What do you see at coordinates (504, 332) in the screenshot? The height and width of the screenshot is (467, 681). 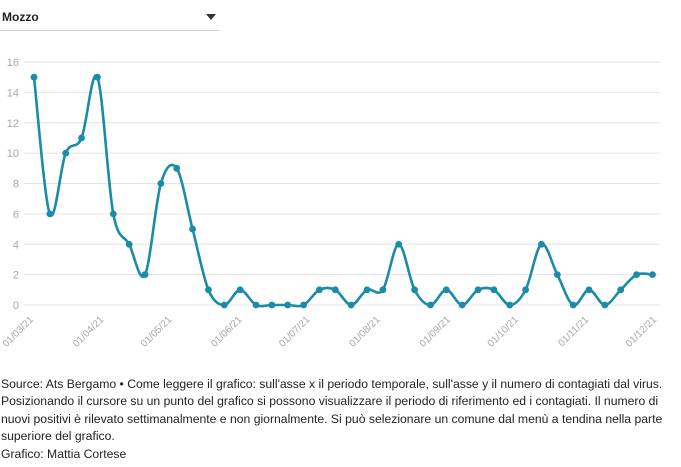 I see `x-tick-label: 01/10/21` at bounding box center [504, 332].